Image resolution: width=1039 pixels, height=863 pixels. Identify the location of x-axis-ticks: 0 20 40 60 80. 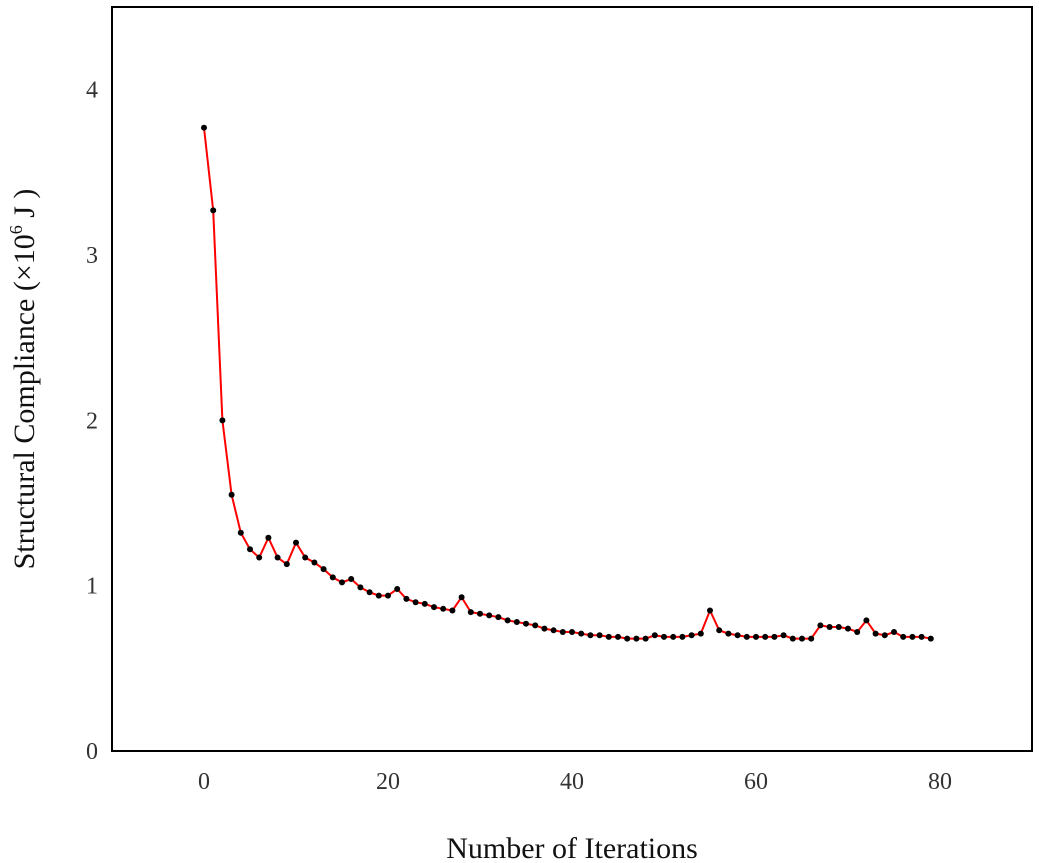
(575, 782).